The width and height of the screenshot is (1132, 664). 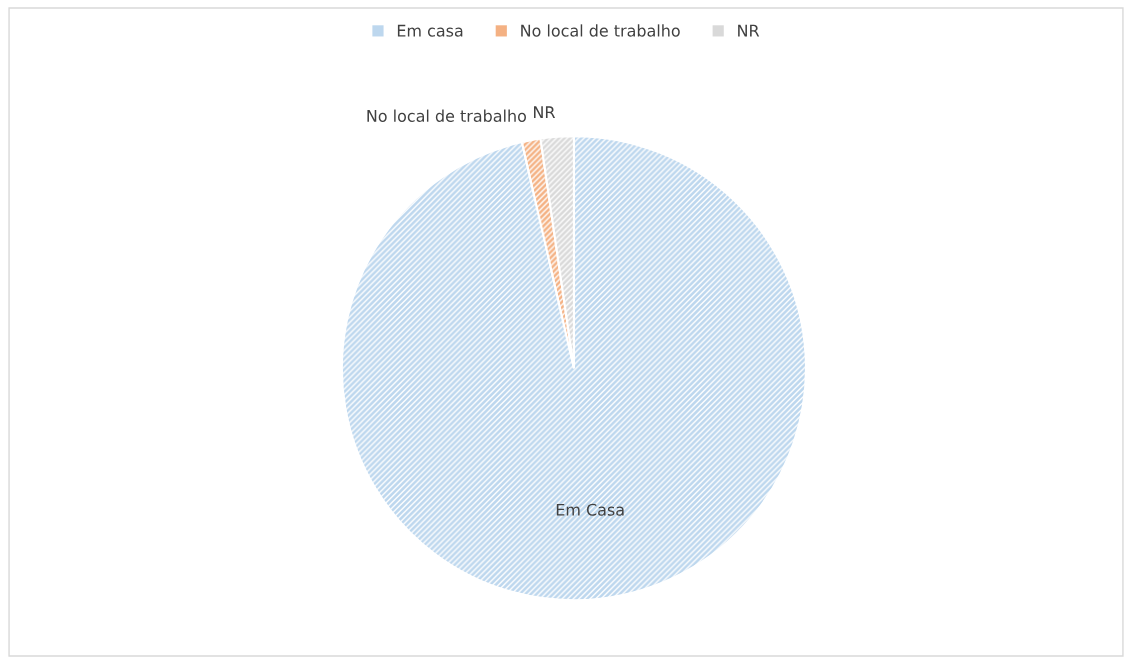 I want to click on legend-label: NR, so click(x=749, y=30).